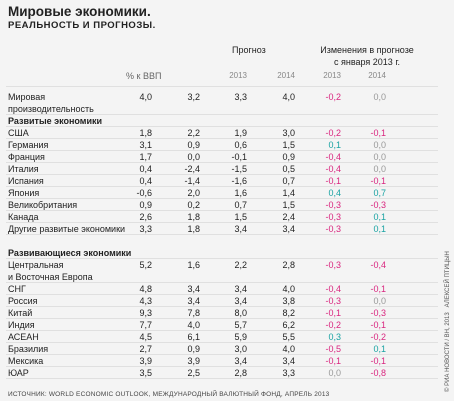 The width and height of the screenshot is (454, 401). I want to click on cell-value: 3,0, so click(288, 133).